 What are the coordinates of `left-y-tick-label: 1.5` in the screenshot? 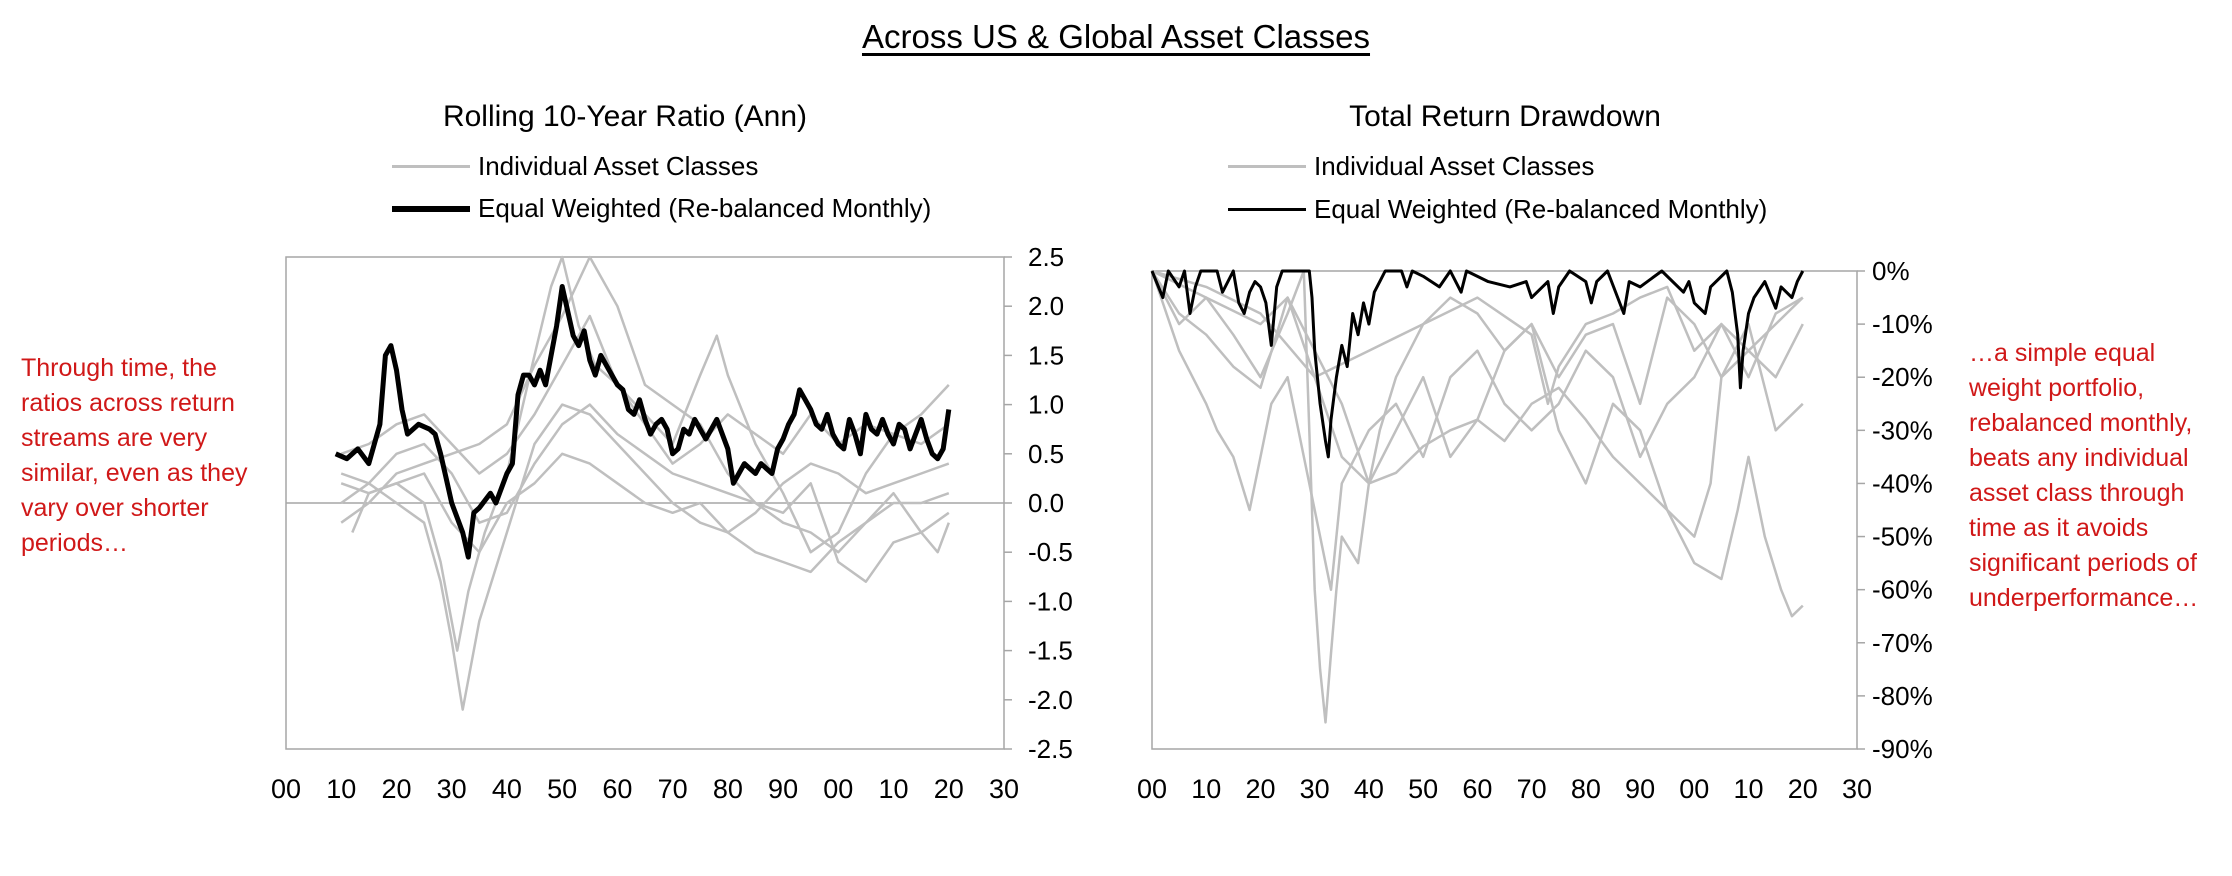 It's located at (1046, 355).